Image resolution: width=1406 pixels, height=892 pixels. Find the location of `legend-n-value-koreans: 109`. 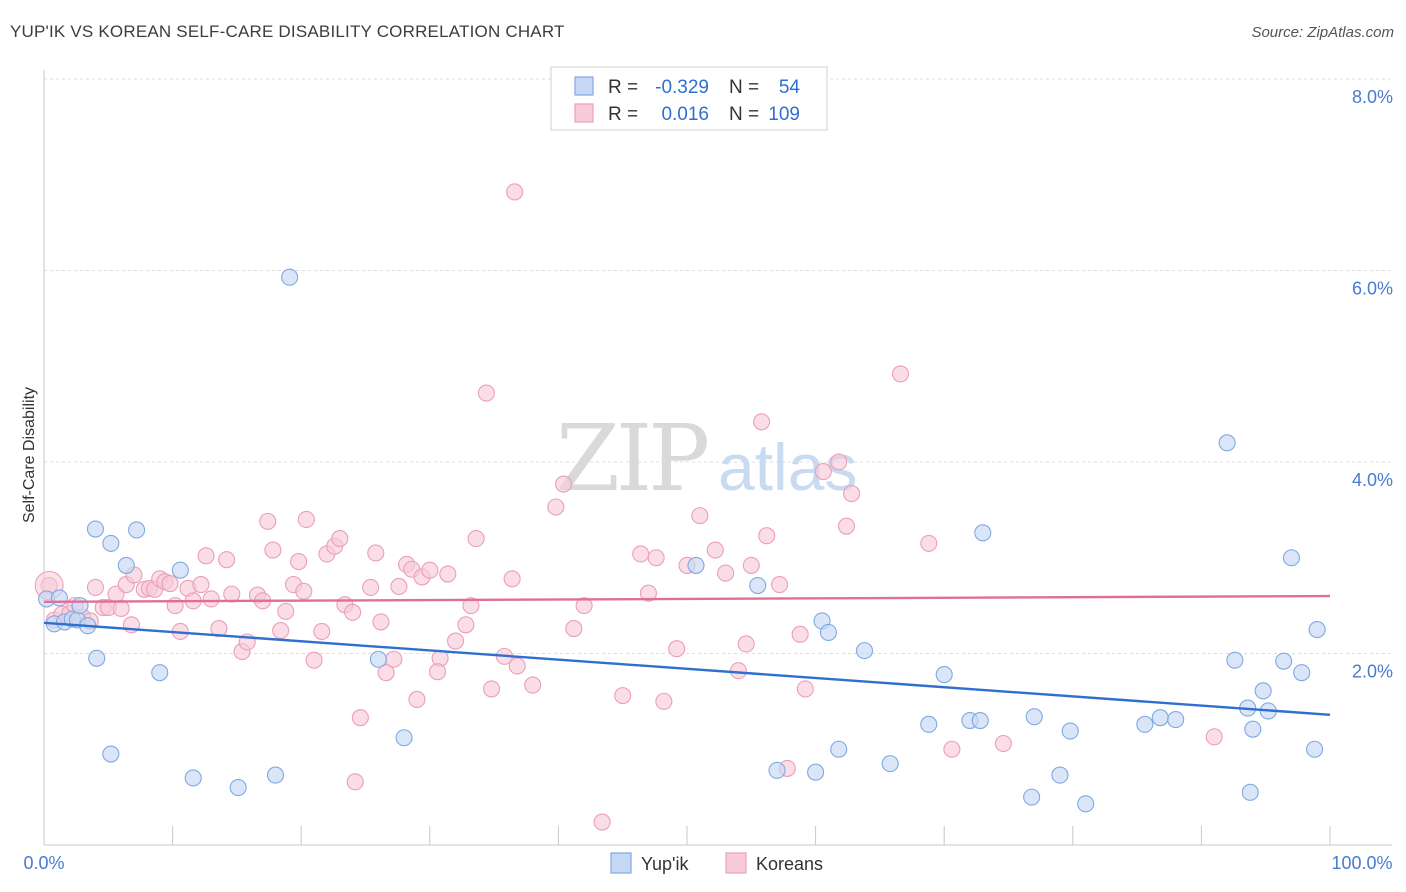

legend-n-value-koreans: 109 is located at coordinates (784, 114).